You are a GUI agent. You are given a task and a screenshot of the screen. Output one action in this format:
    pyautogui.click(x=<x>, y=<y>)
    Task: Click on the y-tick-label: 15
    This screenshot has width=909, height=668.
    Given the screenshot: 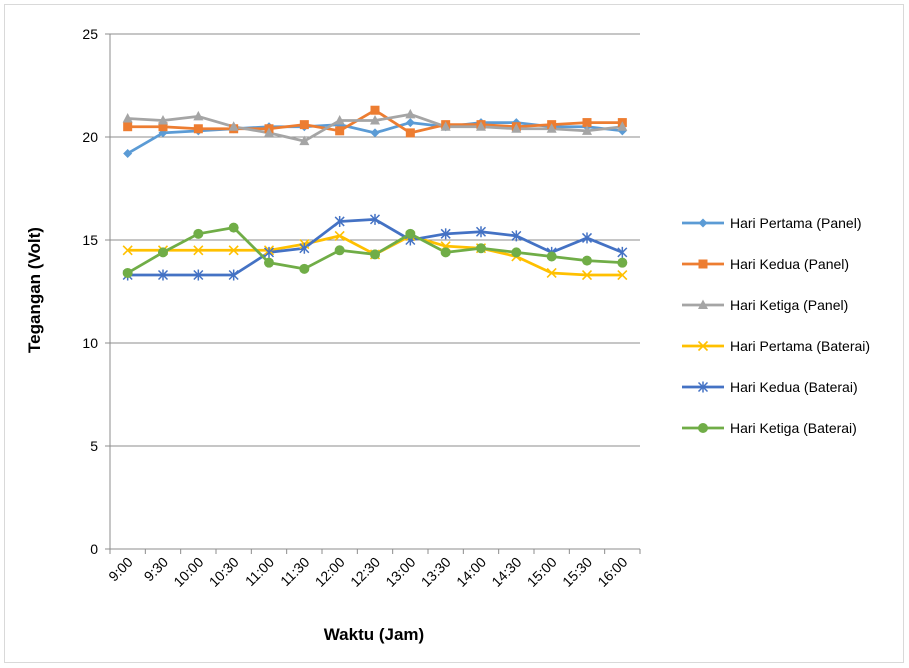 What is the action you would take?
    pyautogui.click(x=90, y=240)
    